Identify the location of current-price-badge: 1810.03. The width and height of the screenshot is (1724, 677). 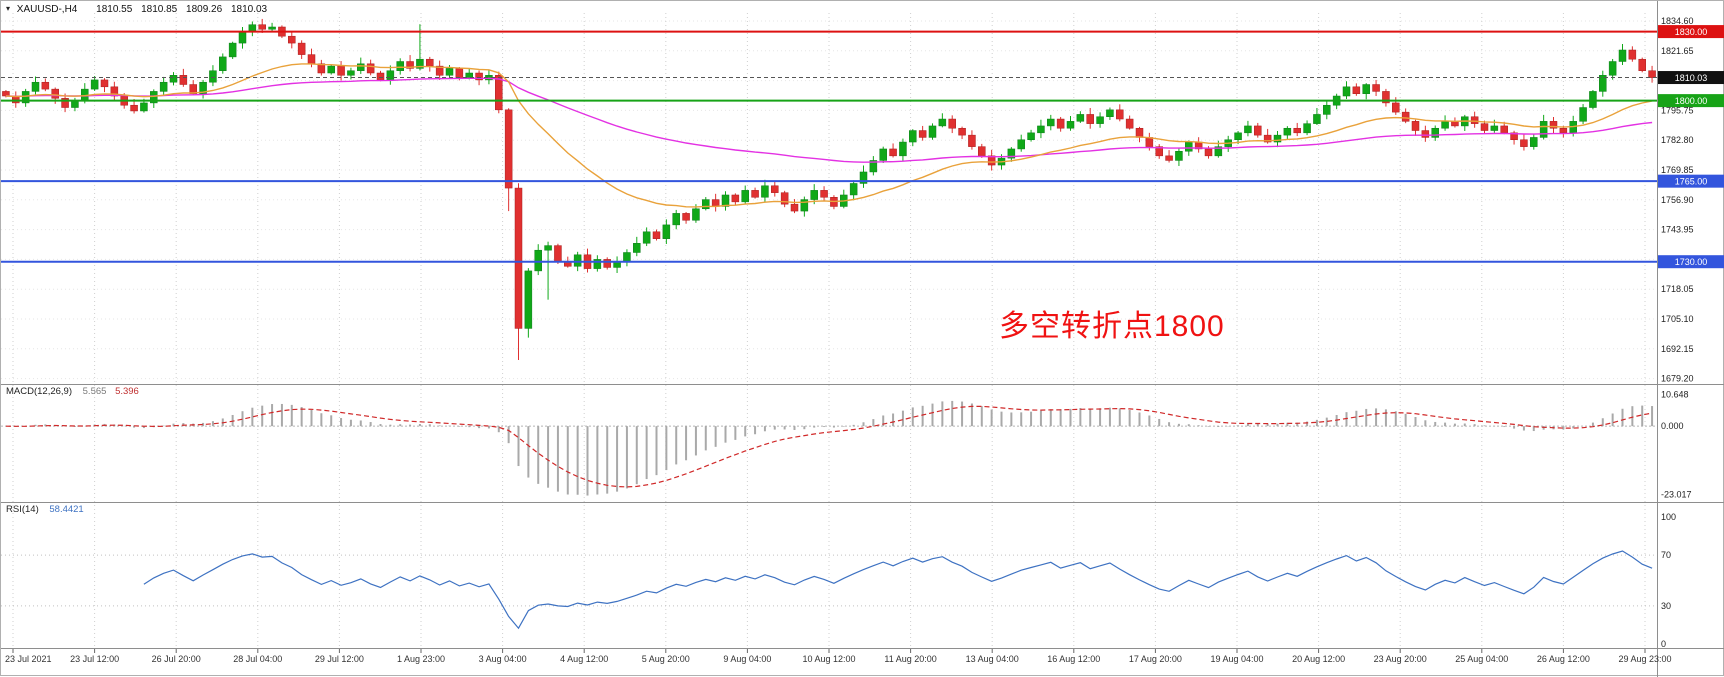
(1691, 78).